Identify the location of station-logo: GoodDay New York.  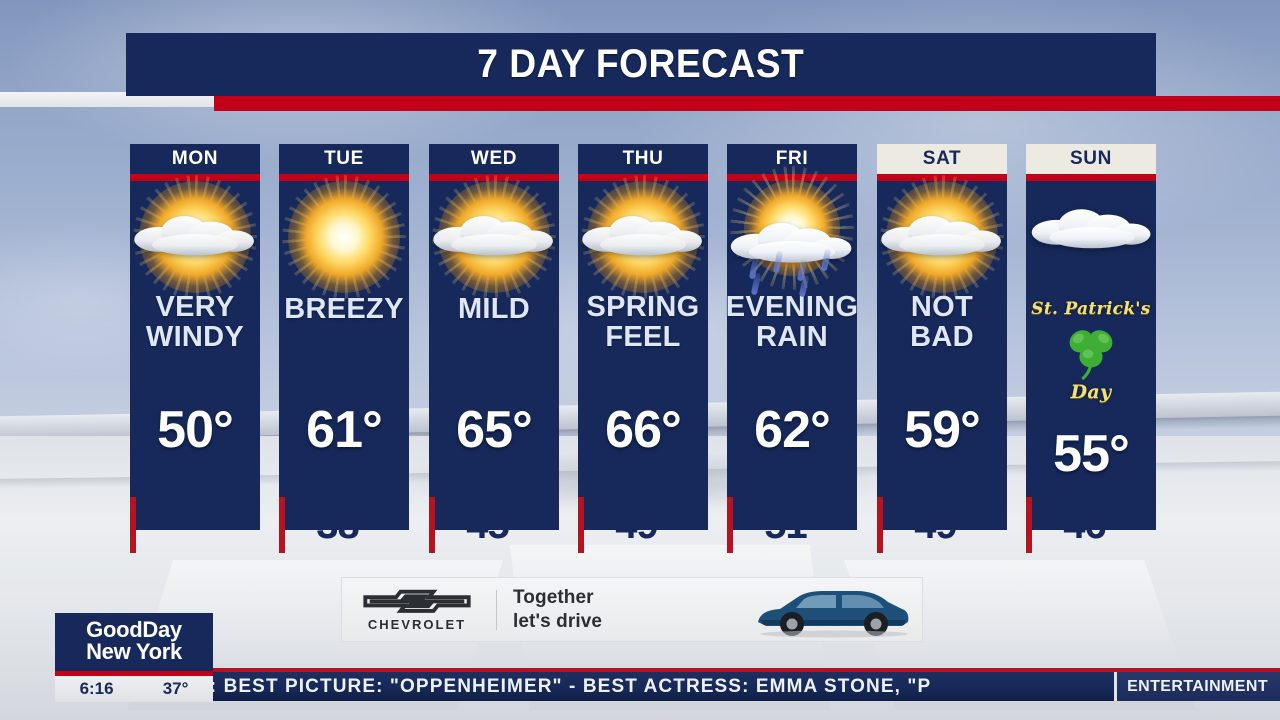
(134, 642).